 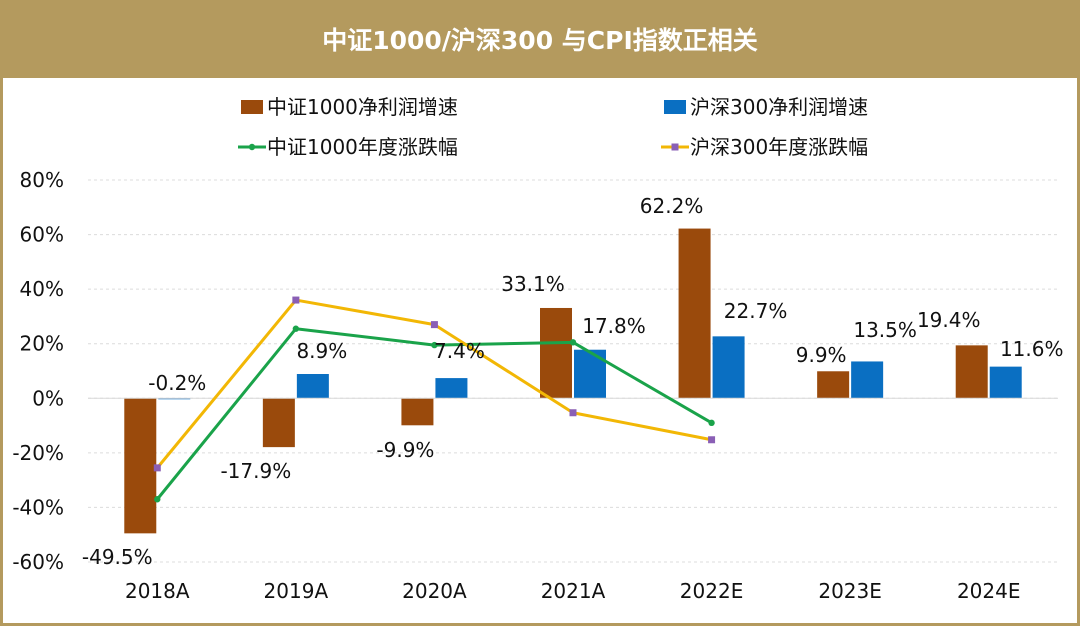 What do you see at coordinates (48, 398) in the screenshot?
I see `y-tick-label: 0%` at bounding box center [48, 398].